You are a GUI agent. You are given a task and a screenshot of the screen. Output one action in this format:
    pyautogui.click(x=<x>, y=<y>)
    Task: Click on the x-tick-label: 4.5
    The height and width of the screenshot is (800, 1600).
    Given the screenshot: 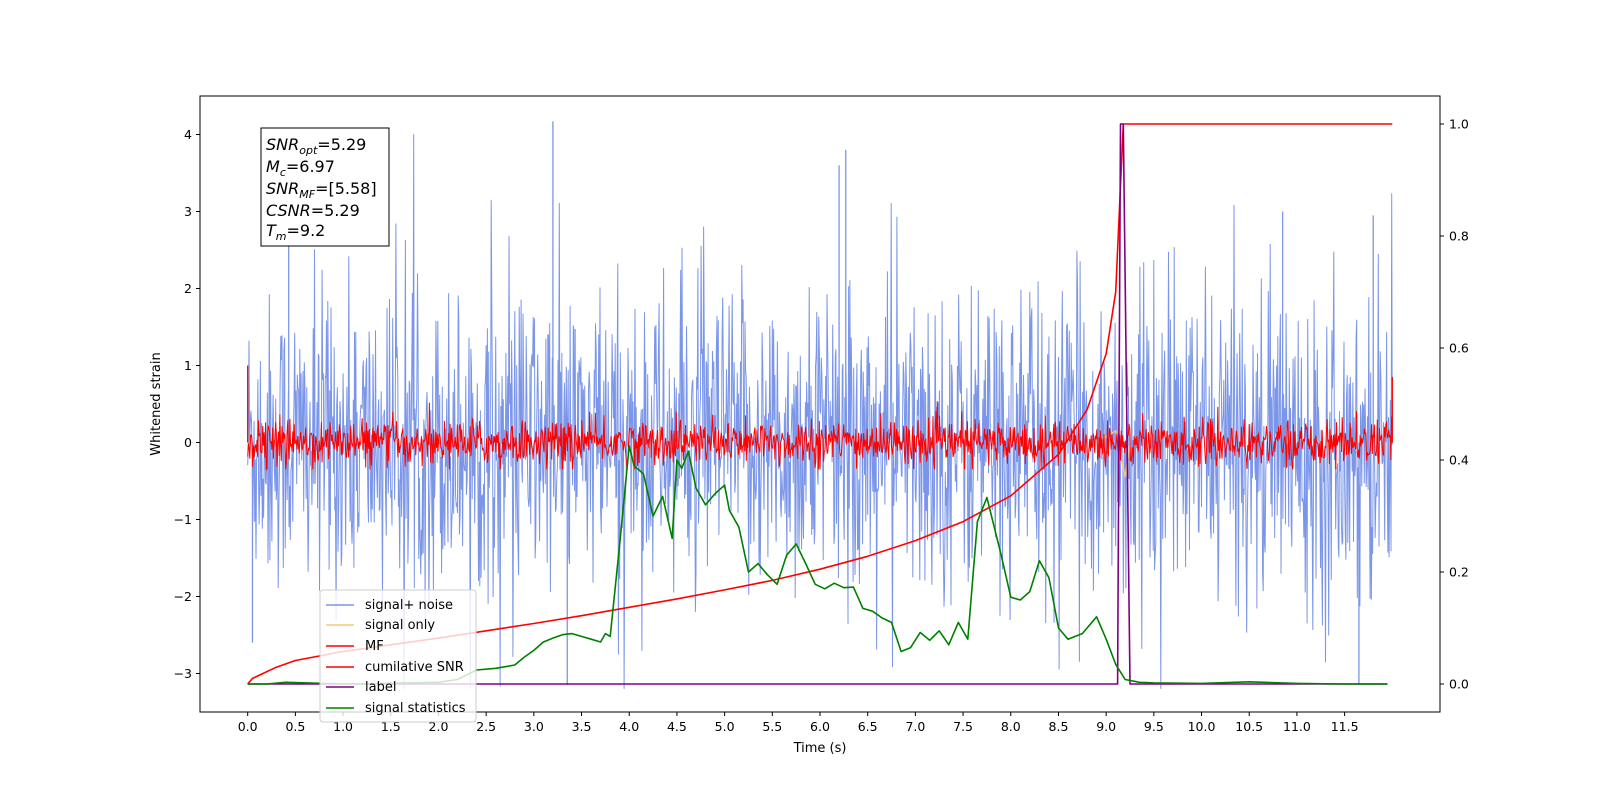 What is the action you would take?
    pyautogui.click(x=677, y=726)
    